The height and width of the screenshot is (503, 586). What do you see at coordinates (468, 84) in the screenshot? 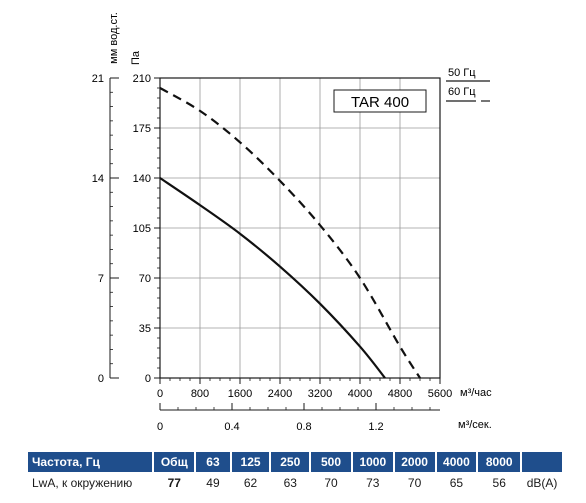
I see `legend: 50 Гц 60 Гц` at bounding box center [468, 84].